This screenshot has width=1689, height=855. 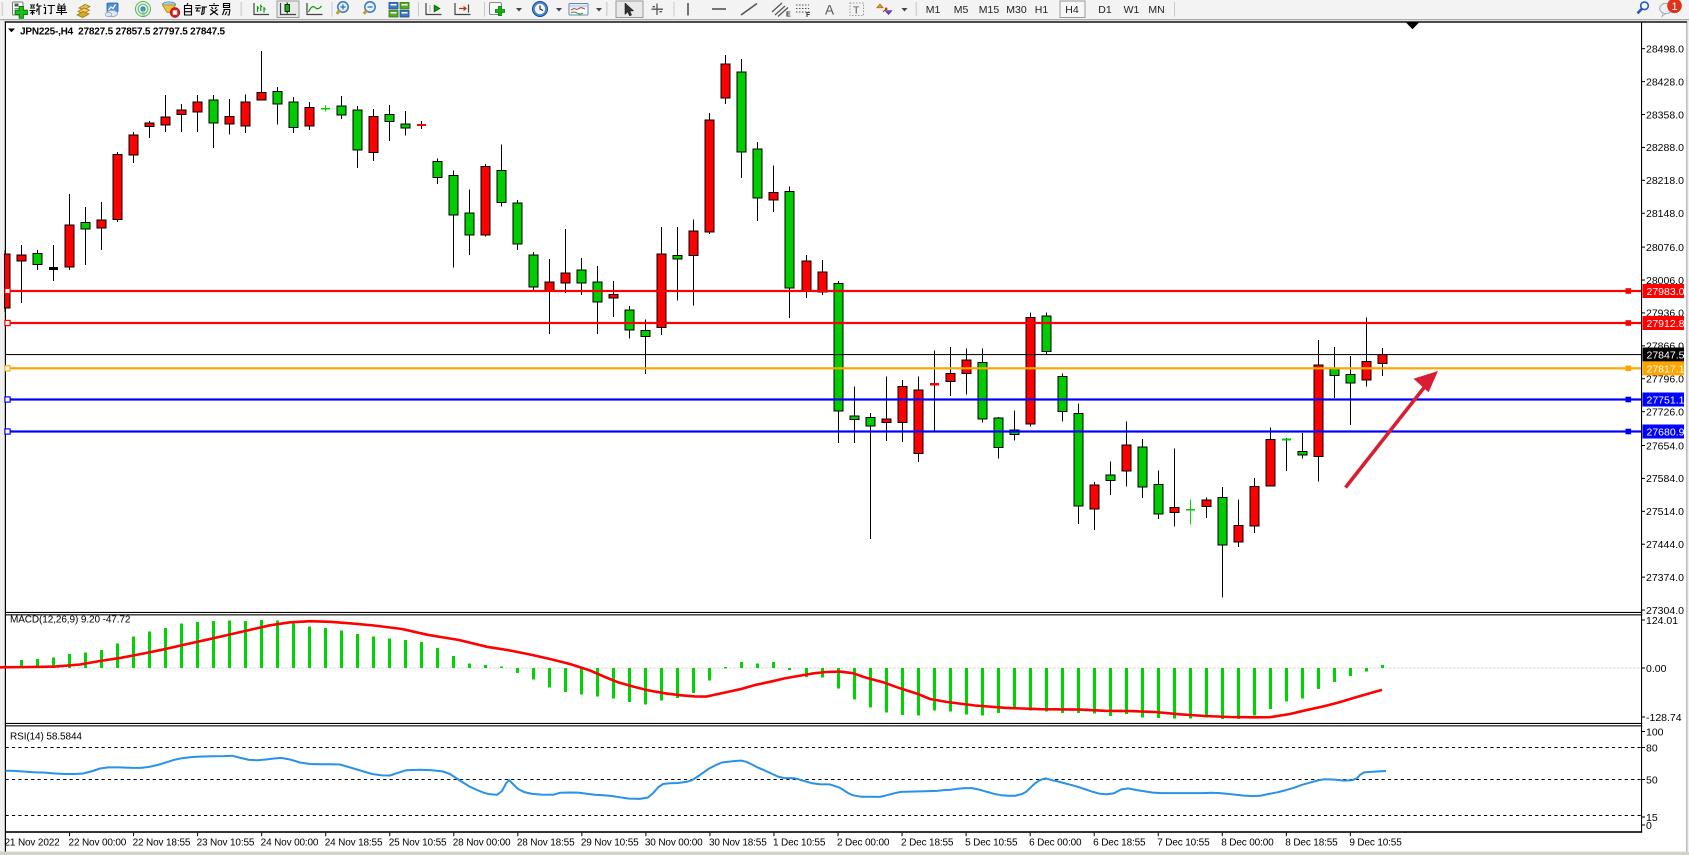 What do you see at coordinates (1665, 512) in the screenshot?
I see `svg-text: 27514.0` at bounding box center [1665, 512].